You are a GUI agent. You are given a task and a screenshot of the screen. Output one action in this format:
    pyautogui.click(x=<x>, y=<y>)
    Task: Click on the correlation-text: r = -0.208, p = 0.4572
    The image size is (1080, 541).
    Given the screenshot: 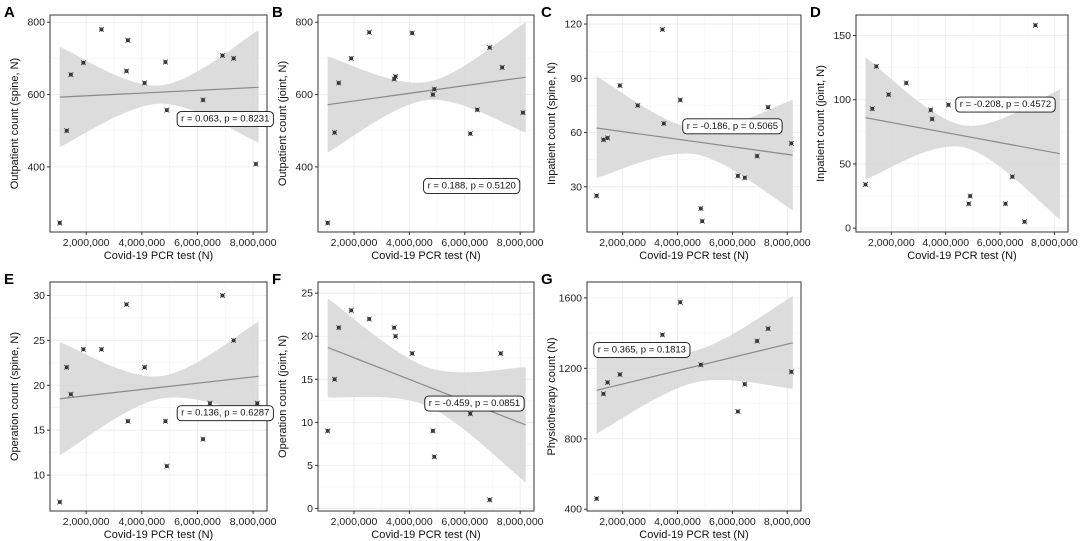 What is the action you would take?
    pyautogui.click(x=1005, y=104)
    